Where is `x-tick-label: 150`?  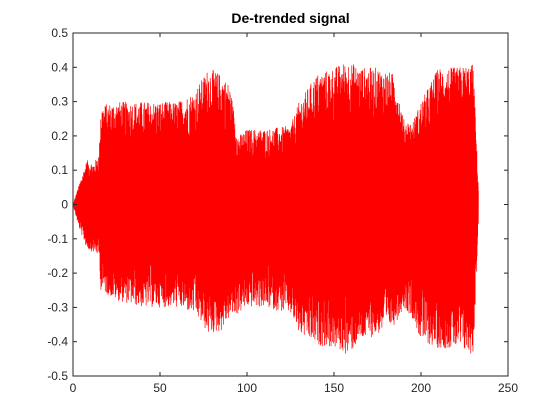 x-tick-label: 150 is located at coordinates (334, 388).